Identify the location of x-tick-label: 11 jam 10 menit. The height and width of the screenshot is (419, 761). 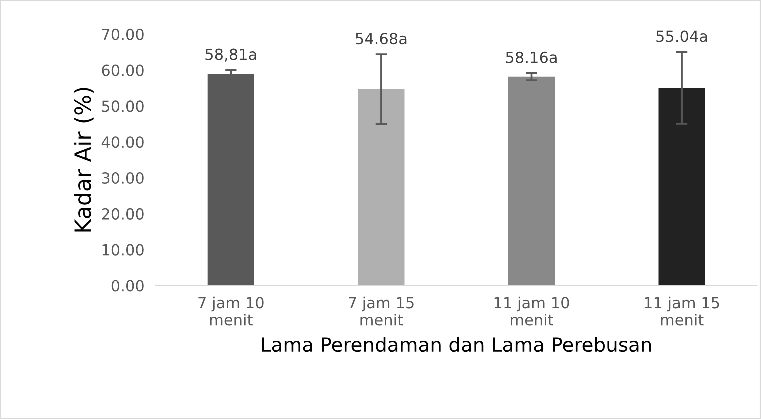
(532, 311).